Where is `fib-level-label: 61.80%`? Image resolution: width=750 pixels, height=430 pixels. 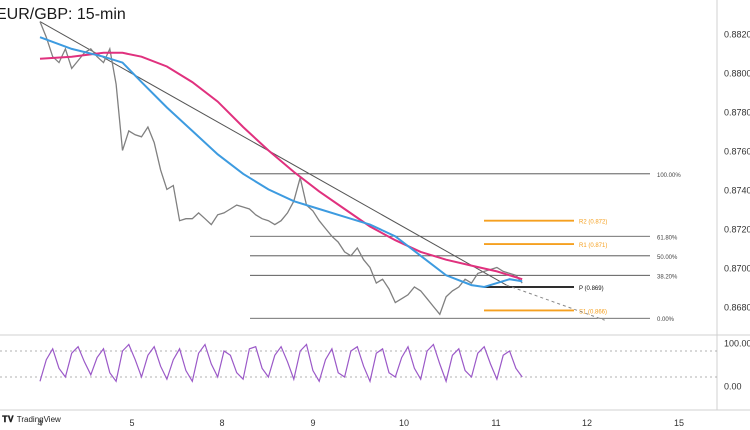 fib-level-label: 61.80% is located at coordinates (667, 238).